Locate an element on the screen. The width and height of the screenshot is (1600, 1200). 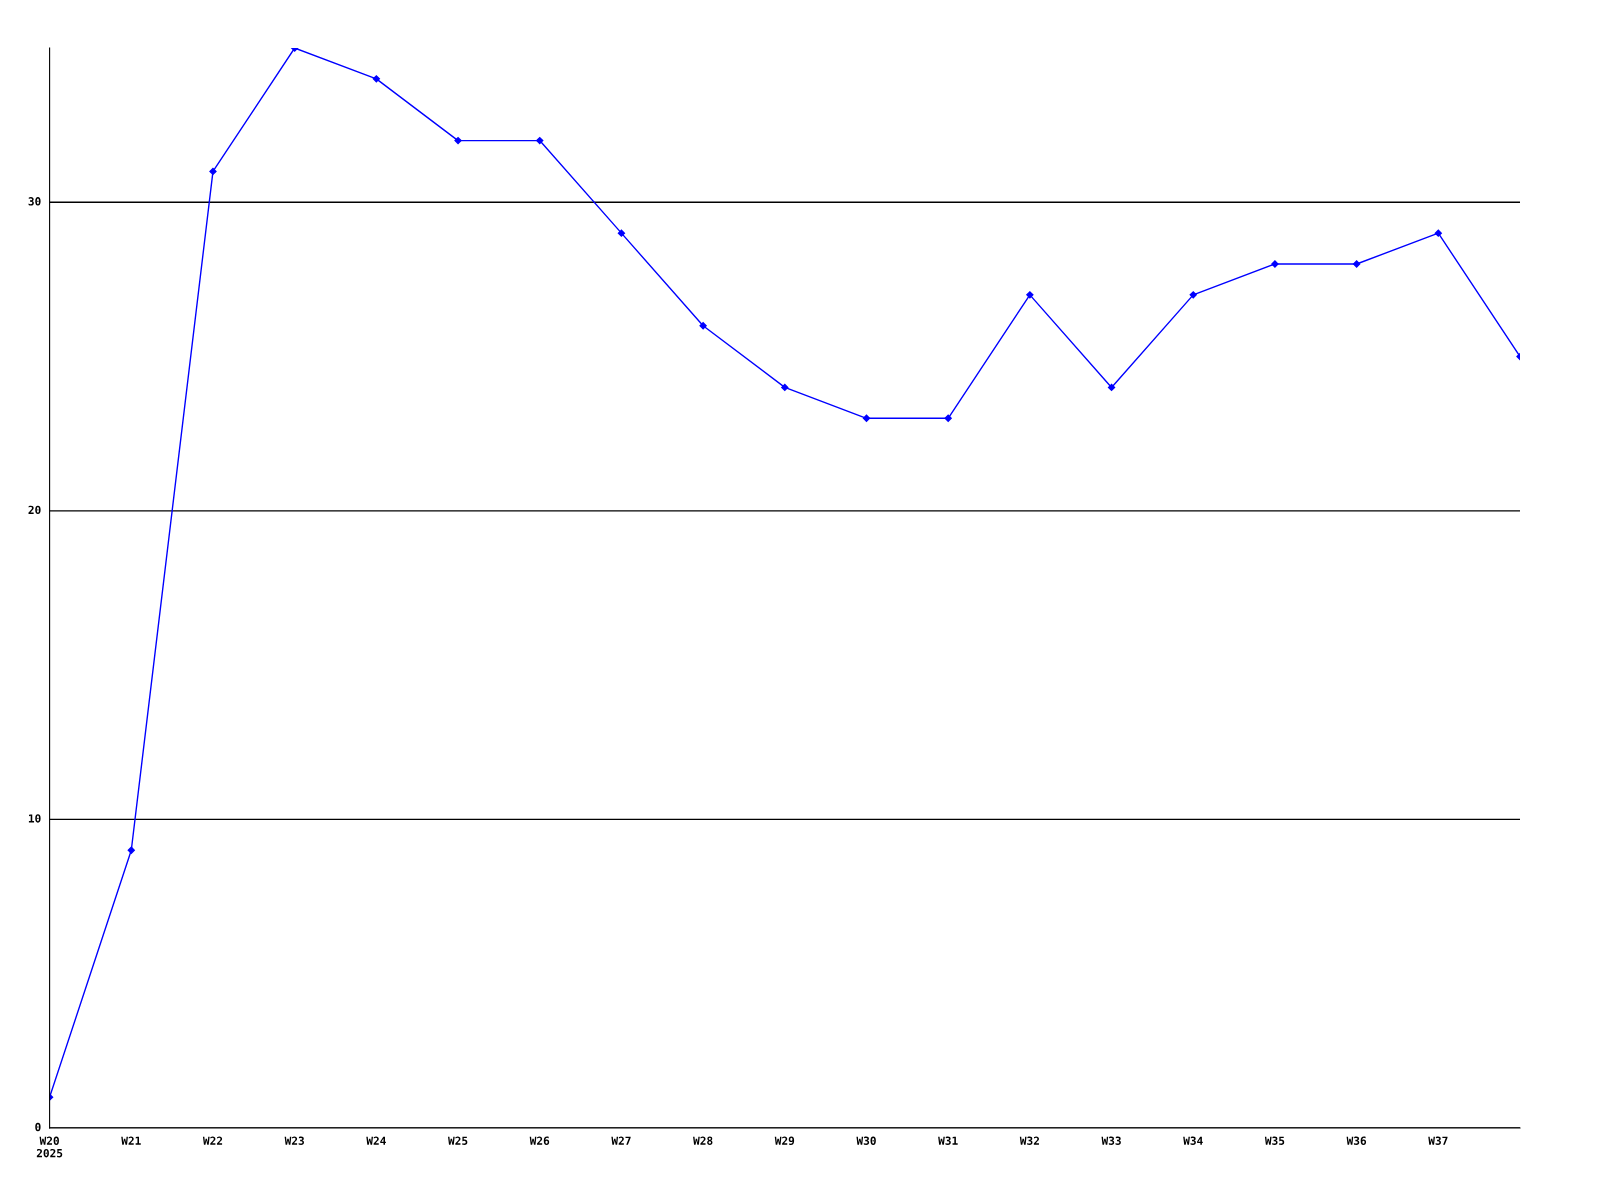
x-tick-label: W21 is located at coordinates (131, 1140).